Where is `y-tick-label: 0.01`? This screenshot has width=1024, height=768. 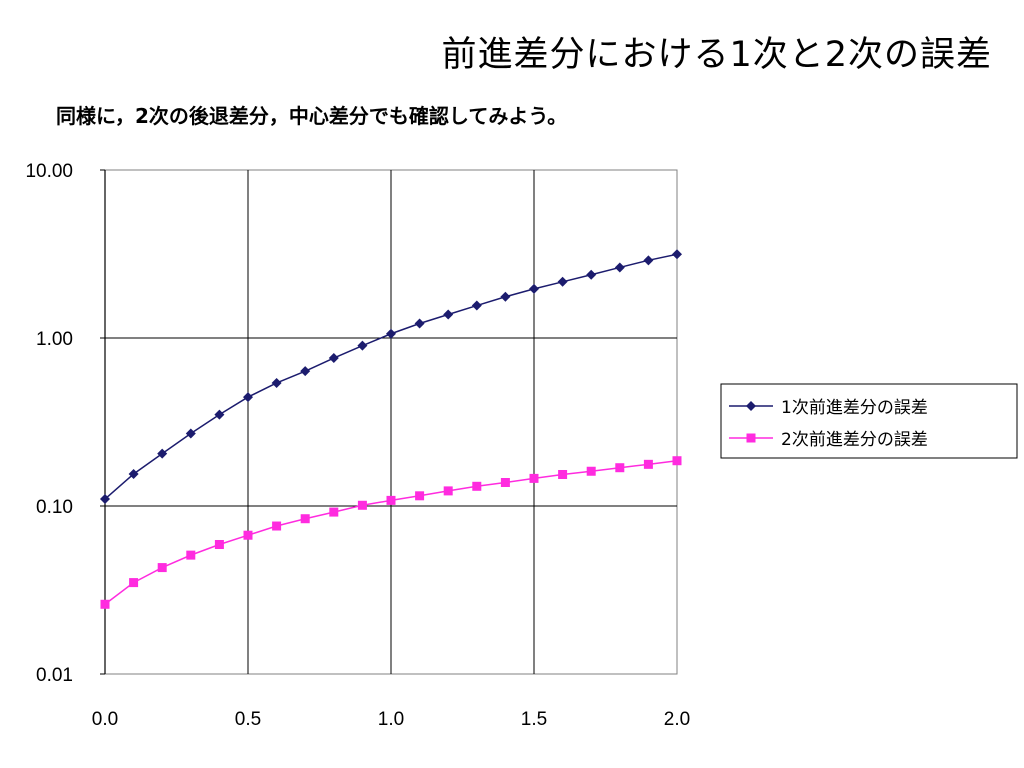 y-tick-label: 0.01 is located at coordinates (54, 675).